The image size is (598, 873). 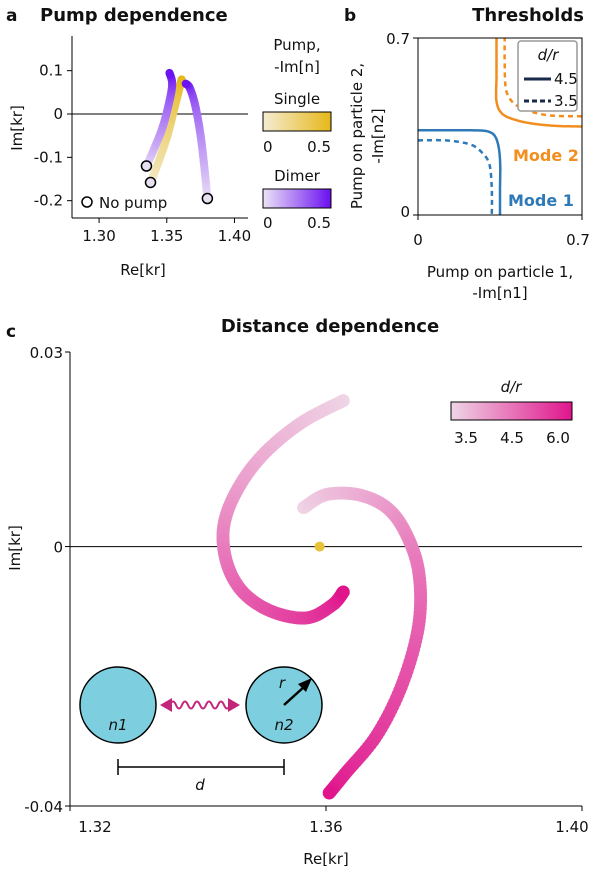 I want to click on y-tick-label: 0.1, so click(x=51, y=71).